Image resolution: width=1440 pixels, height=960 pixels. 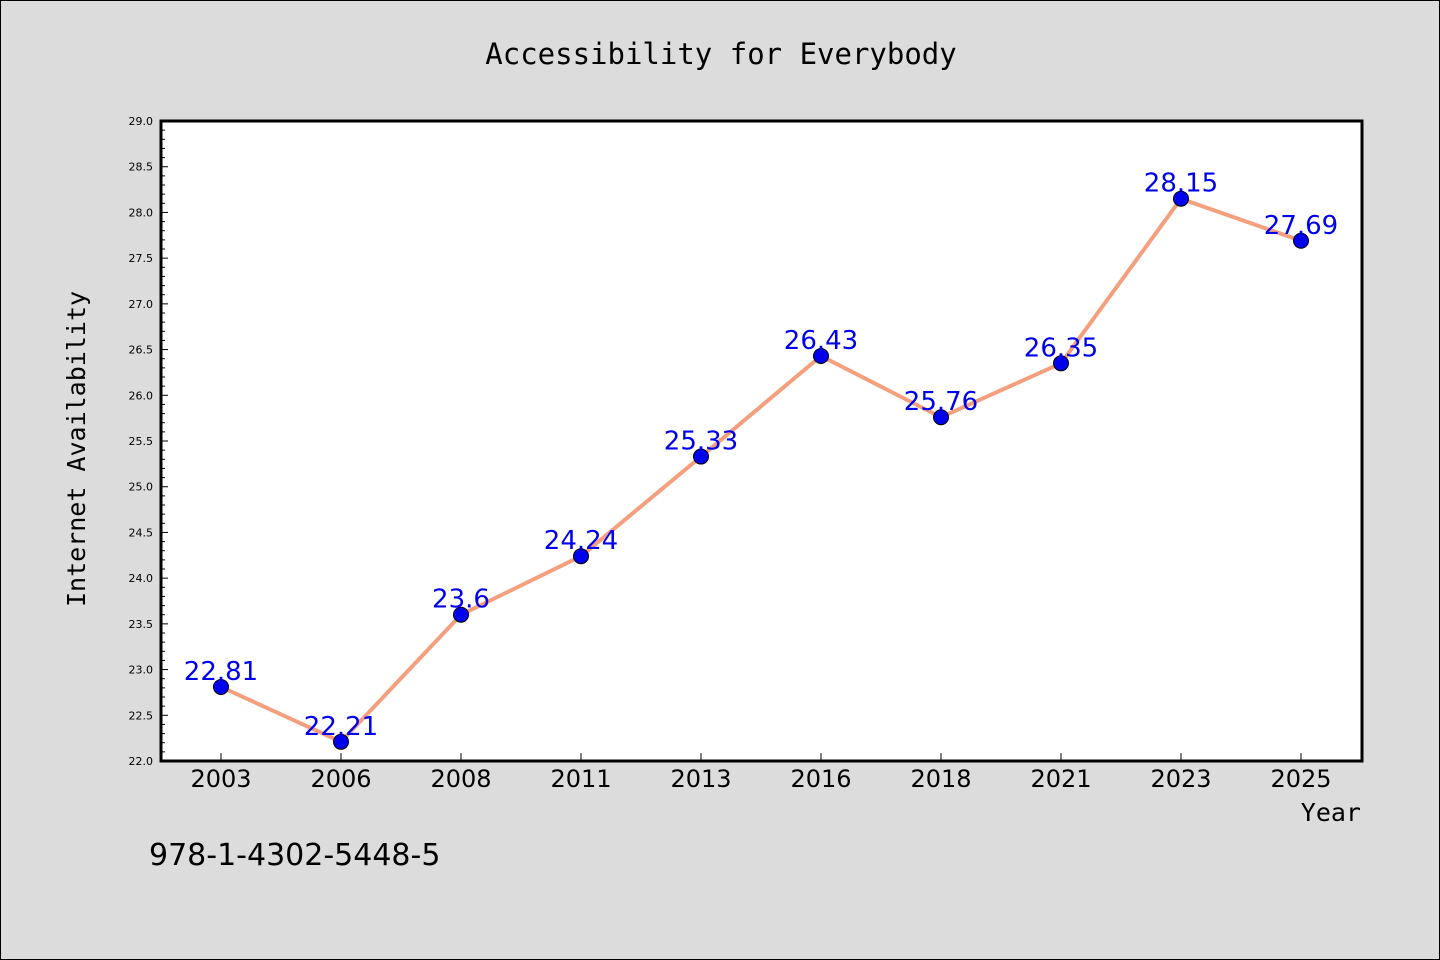 I want to click on x-tick-label: 2013, so click(x=700, y=779).